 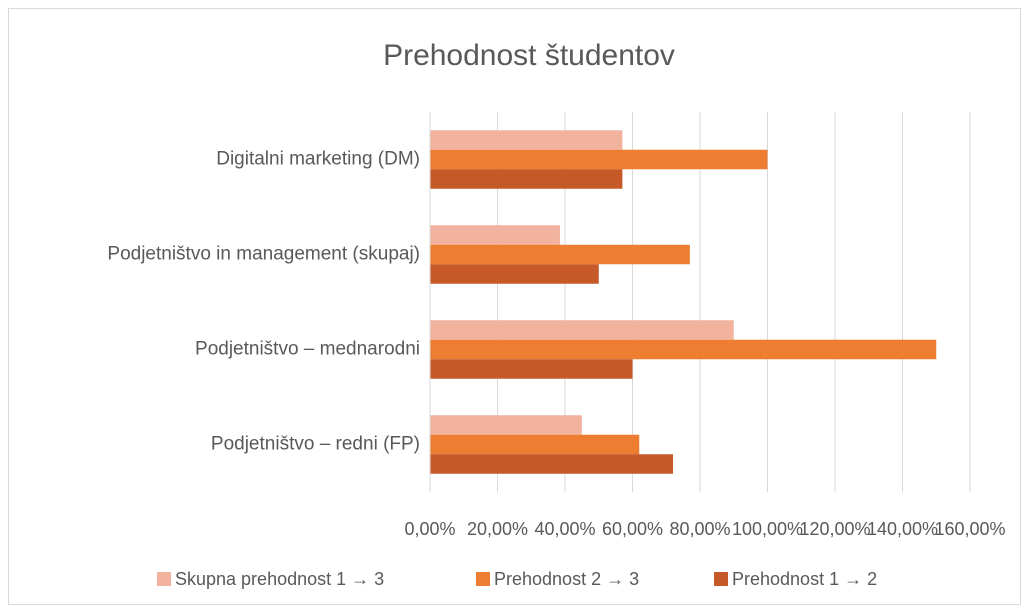 I want to click on x-tick-label: 160,00%, so click(x=969, y=529).